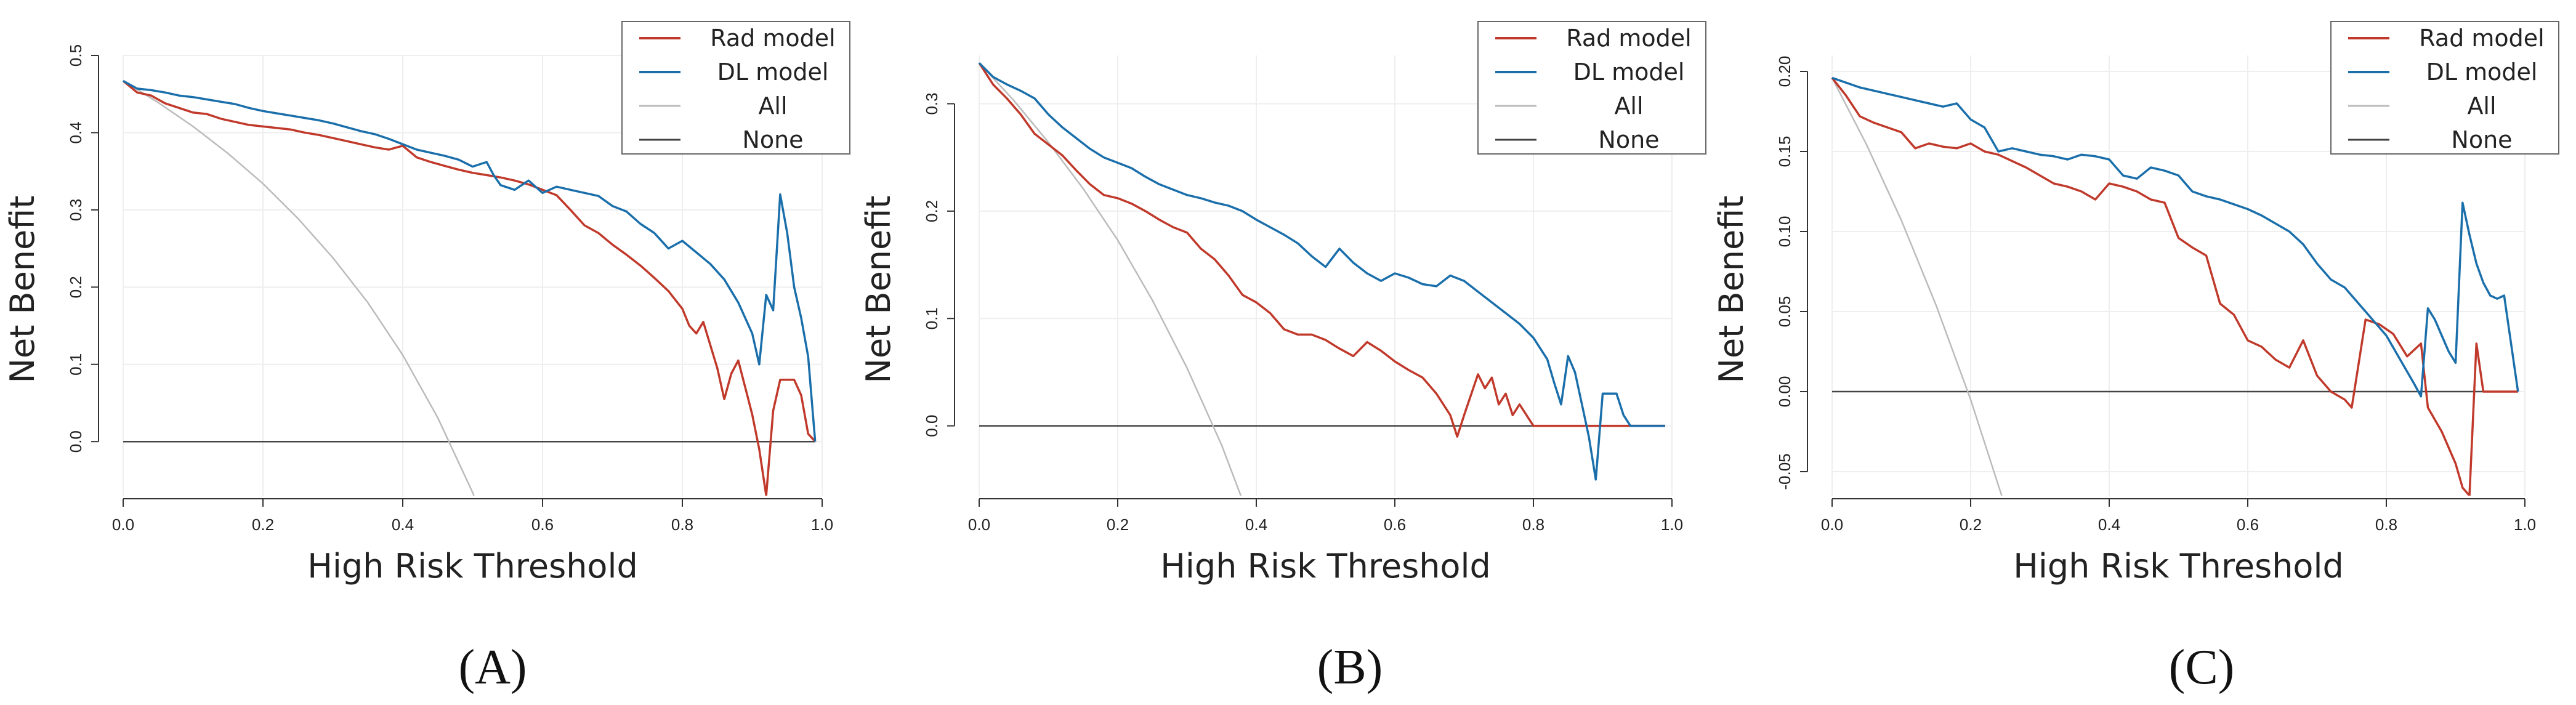 The image size is (2576, 705). Describe the element at coordinates (1321, 250) in the screenshot. I see `series-rad-model` at that location.